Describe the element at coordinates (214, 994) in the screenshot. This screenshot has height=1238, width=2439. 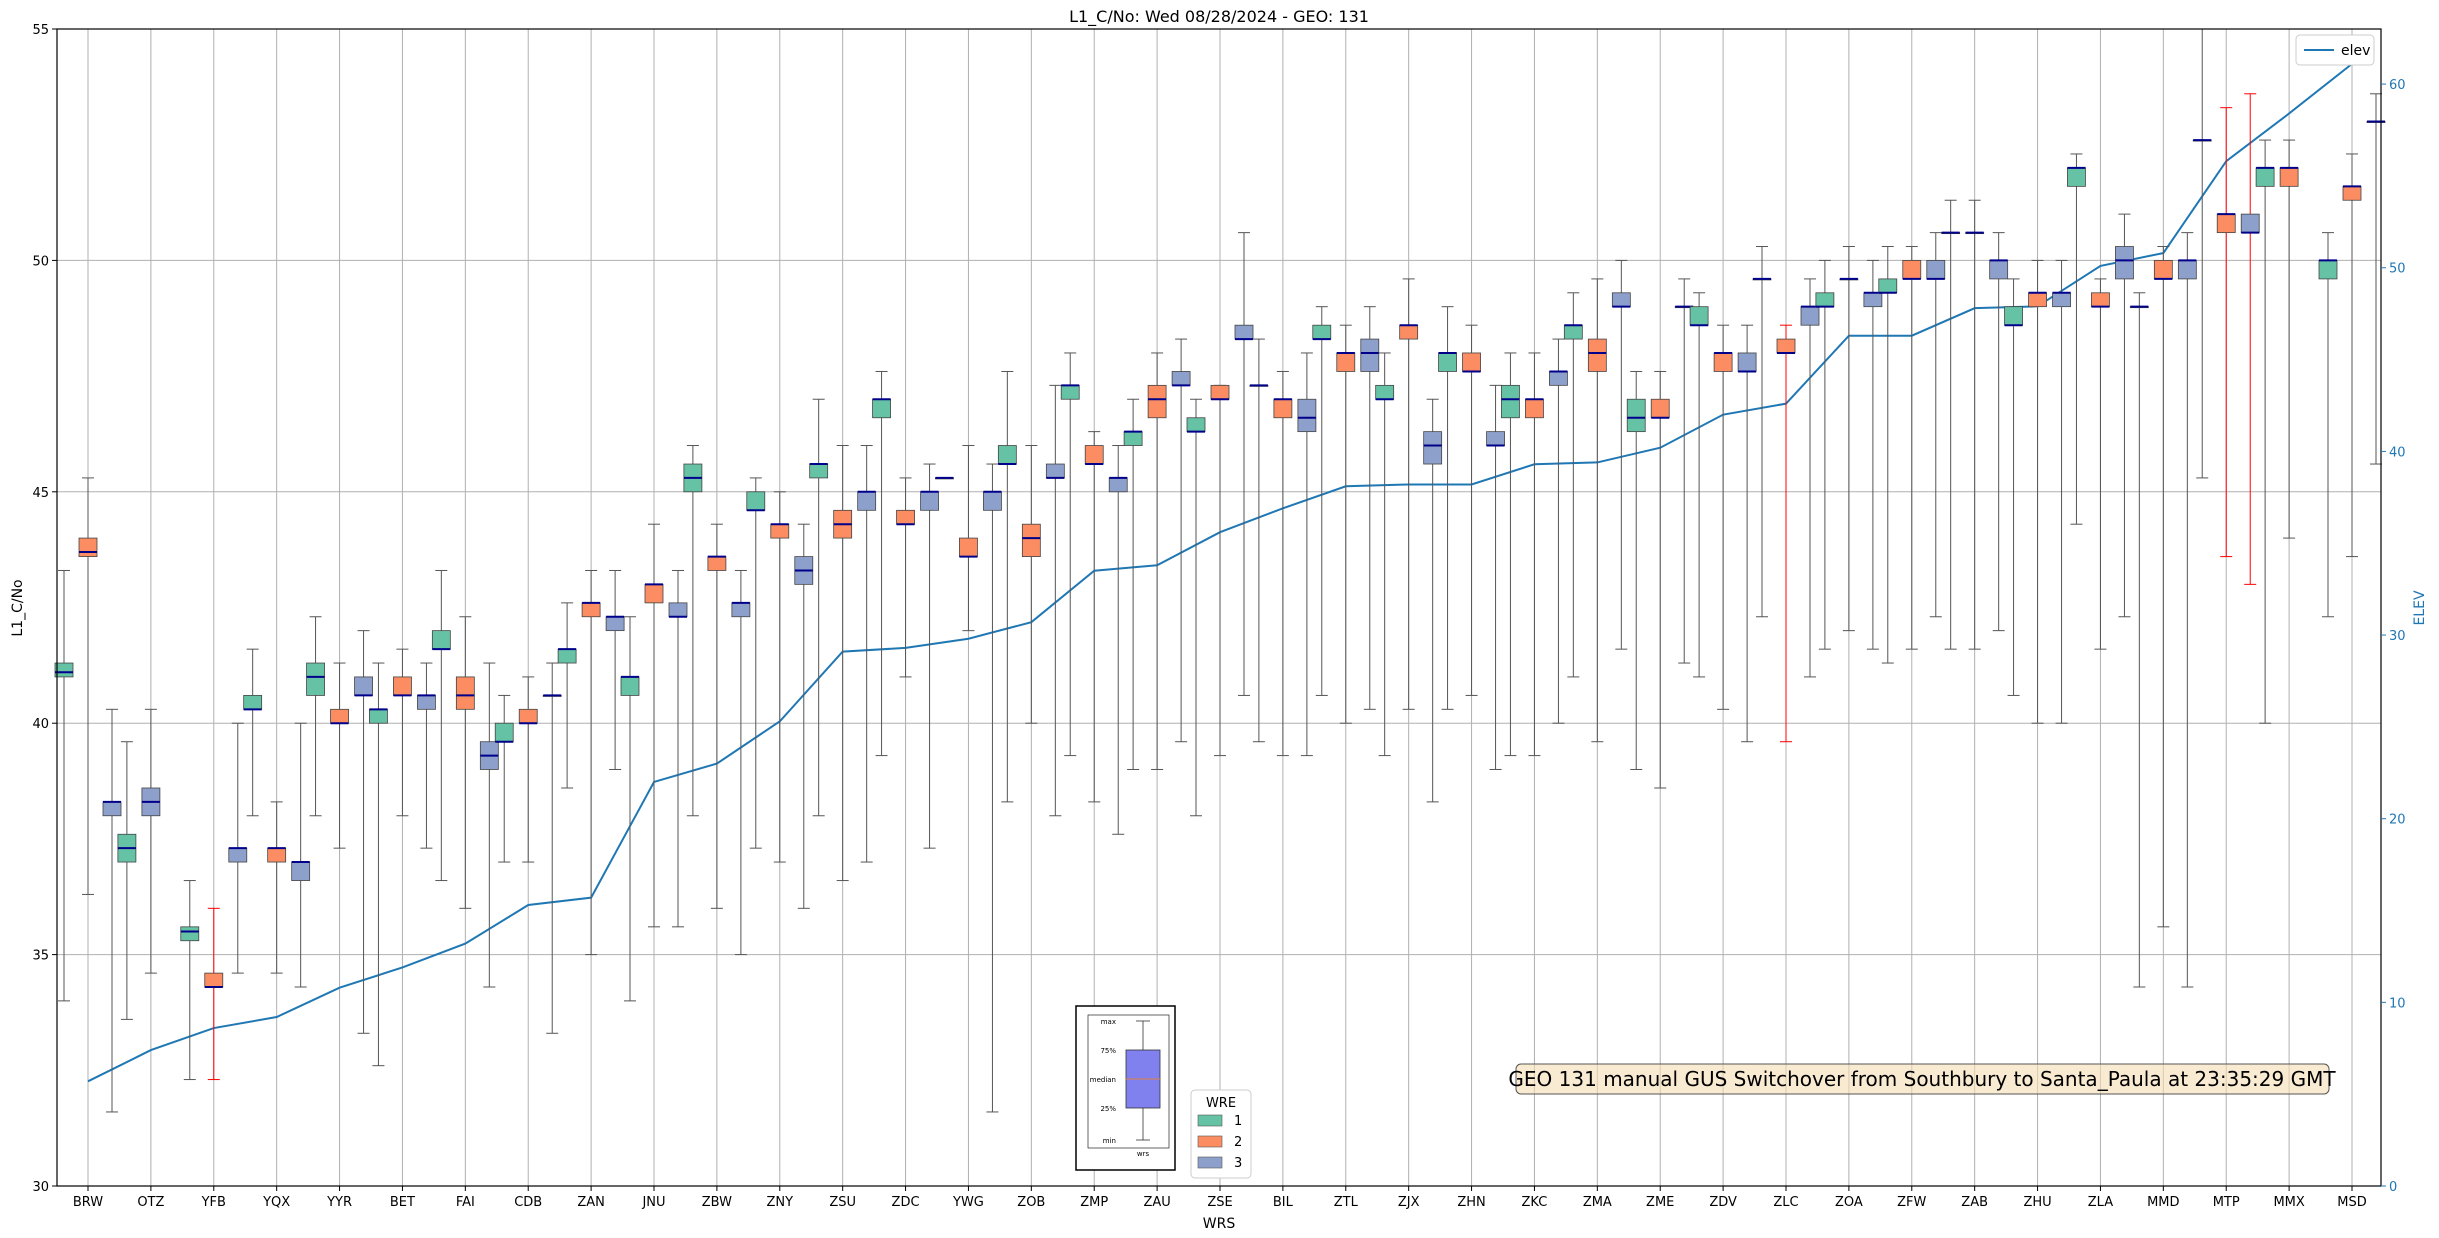
I see `box-YFB-wre2` at that location.